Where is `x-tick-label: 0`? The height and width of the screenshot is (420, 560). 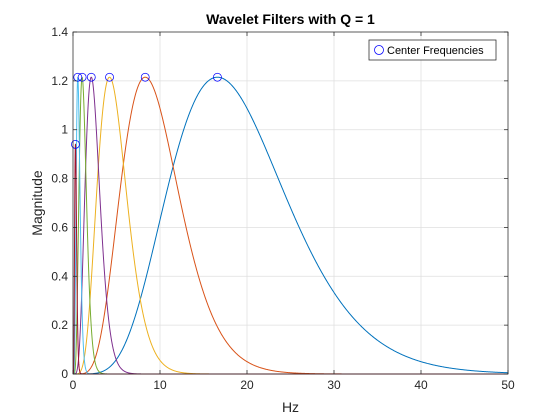 x-tick-label: 0 is located at coordinates (73, 385).